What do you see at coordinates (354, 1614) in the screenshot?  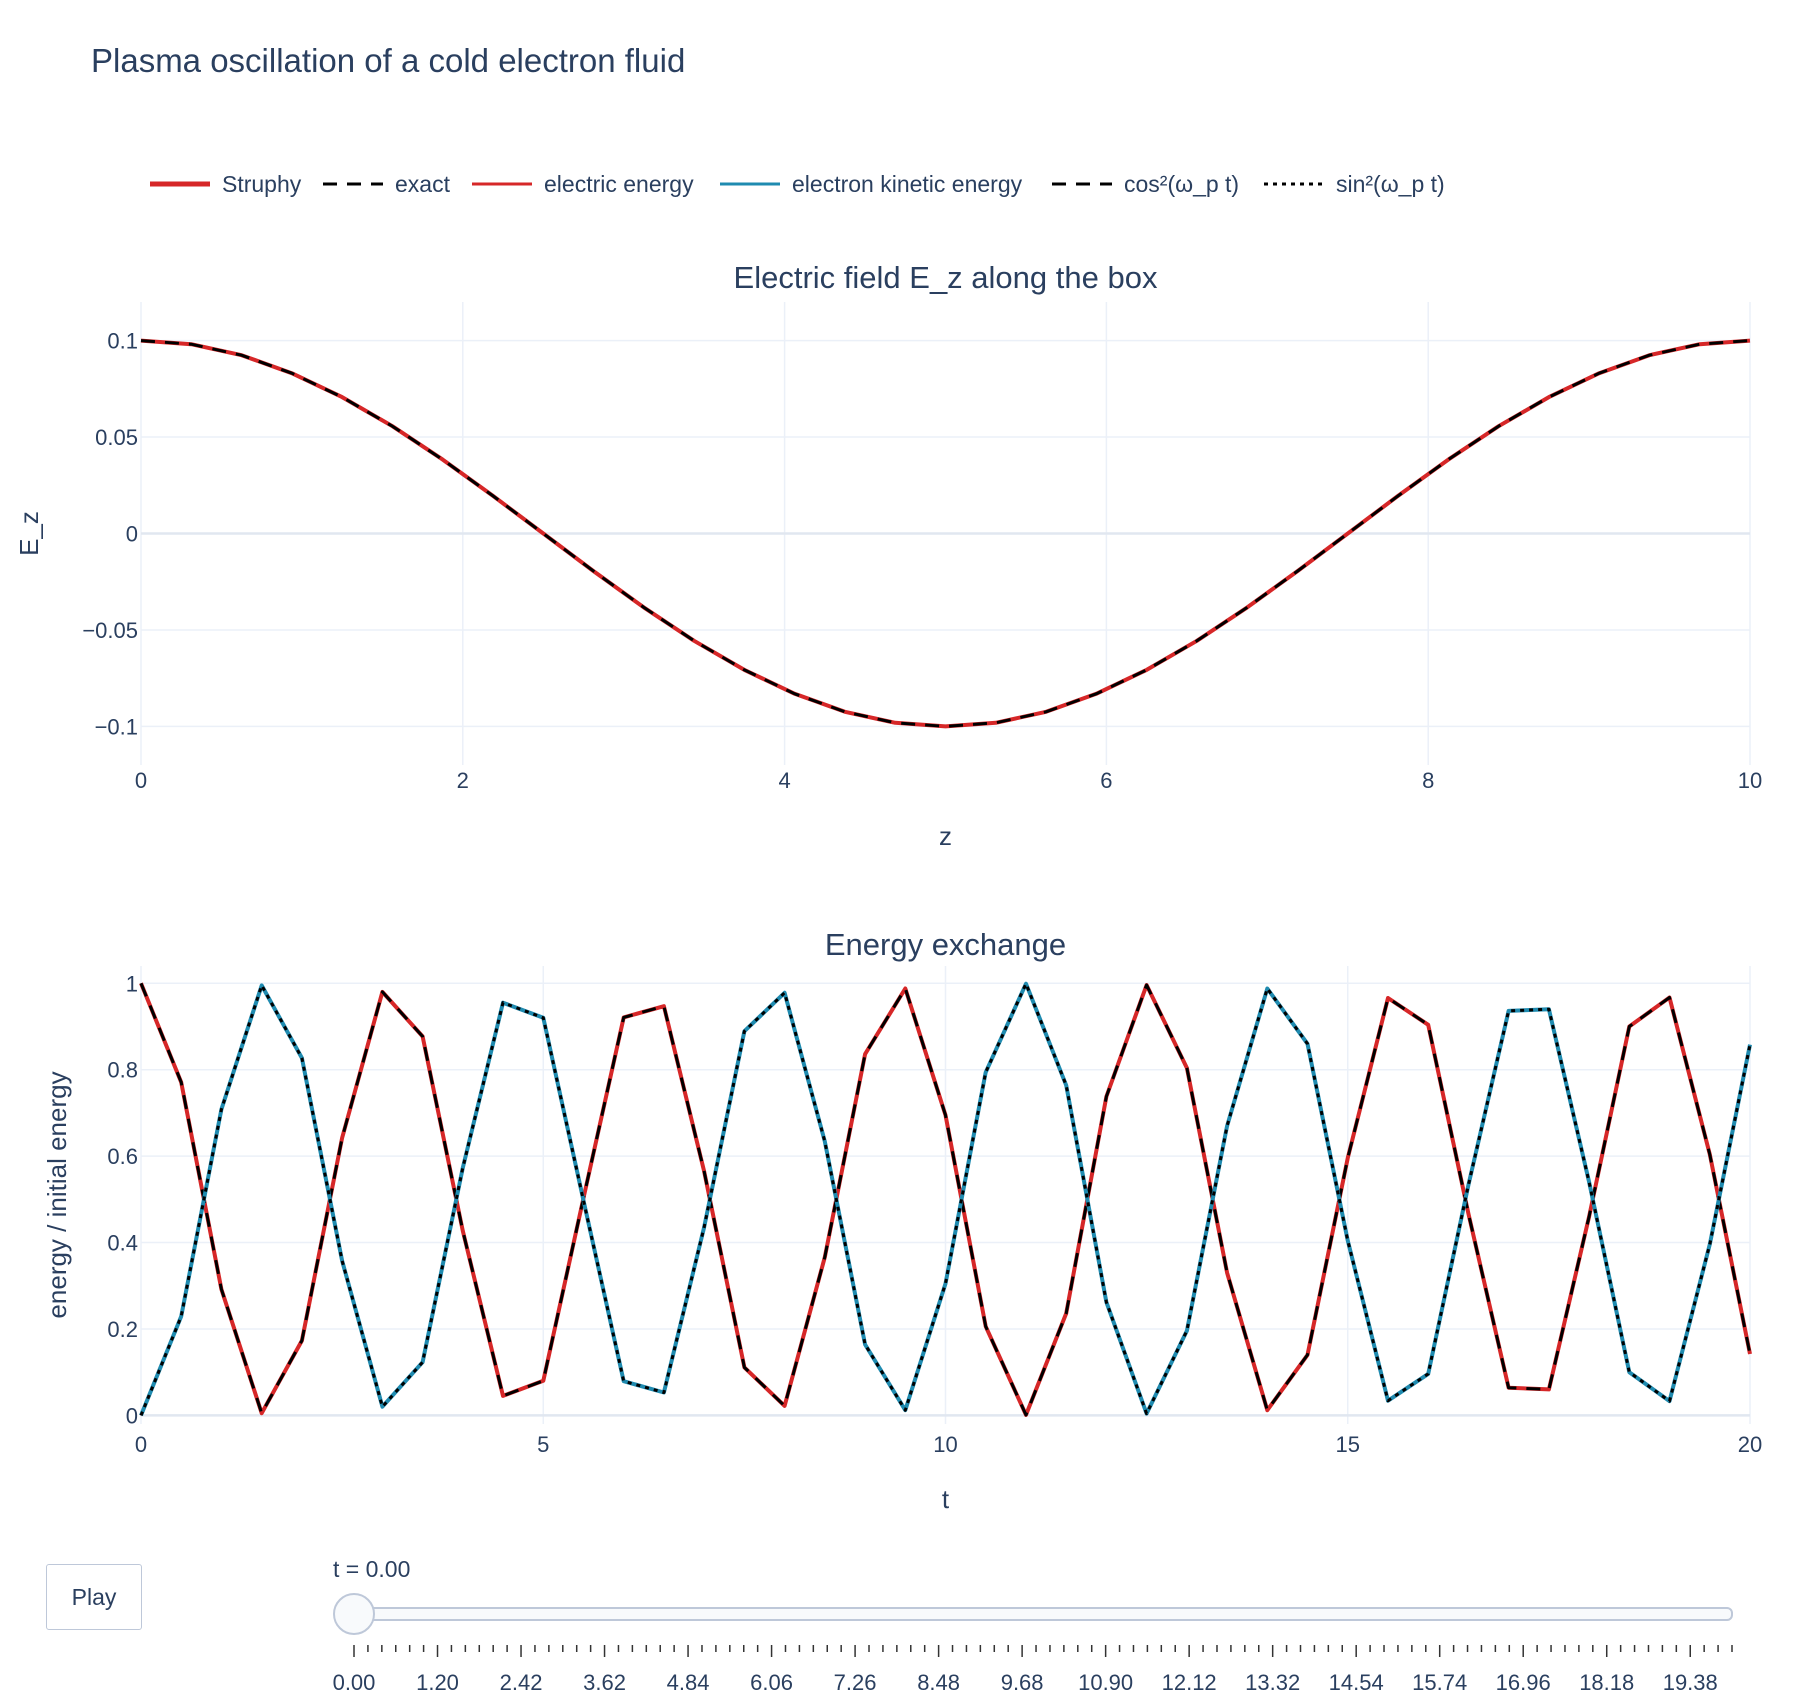 I see `slider-handle` at bounding box center [354, 1614].